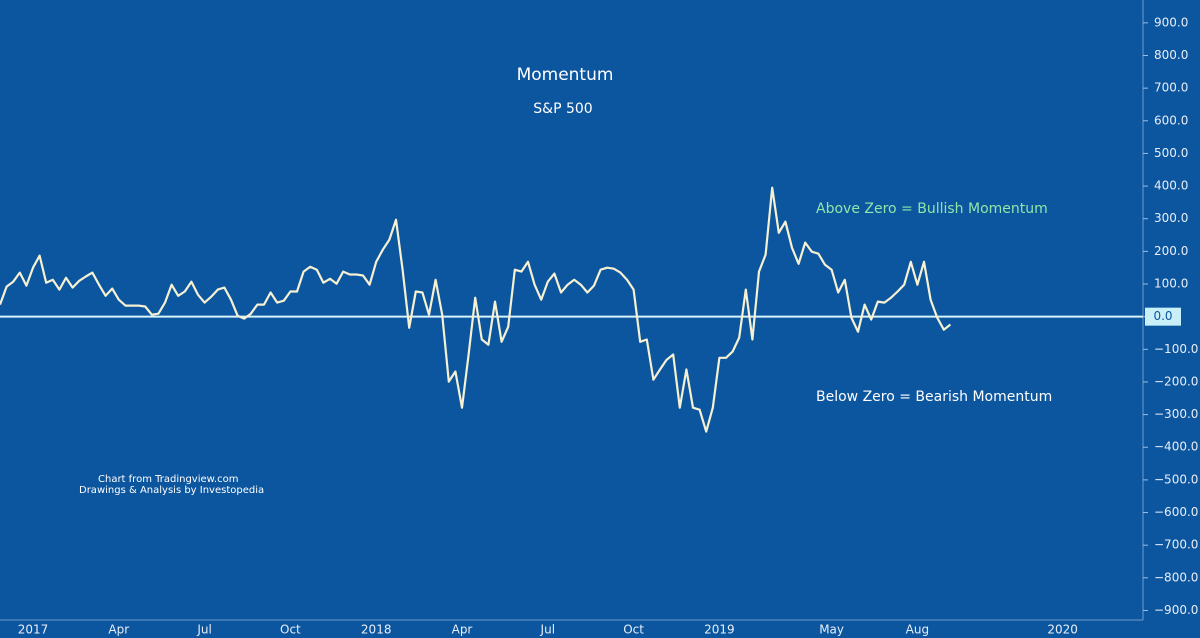 This screenshot has height=638, width=1200. What do you see at coordinates (1171, 153) in the screenshot?
I see `y-tick-label: 500.0` at bounding box center [1171, 153].